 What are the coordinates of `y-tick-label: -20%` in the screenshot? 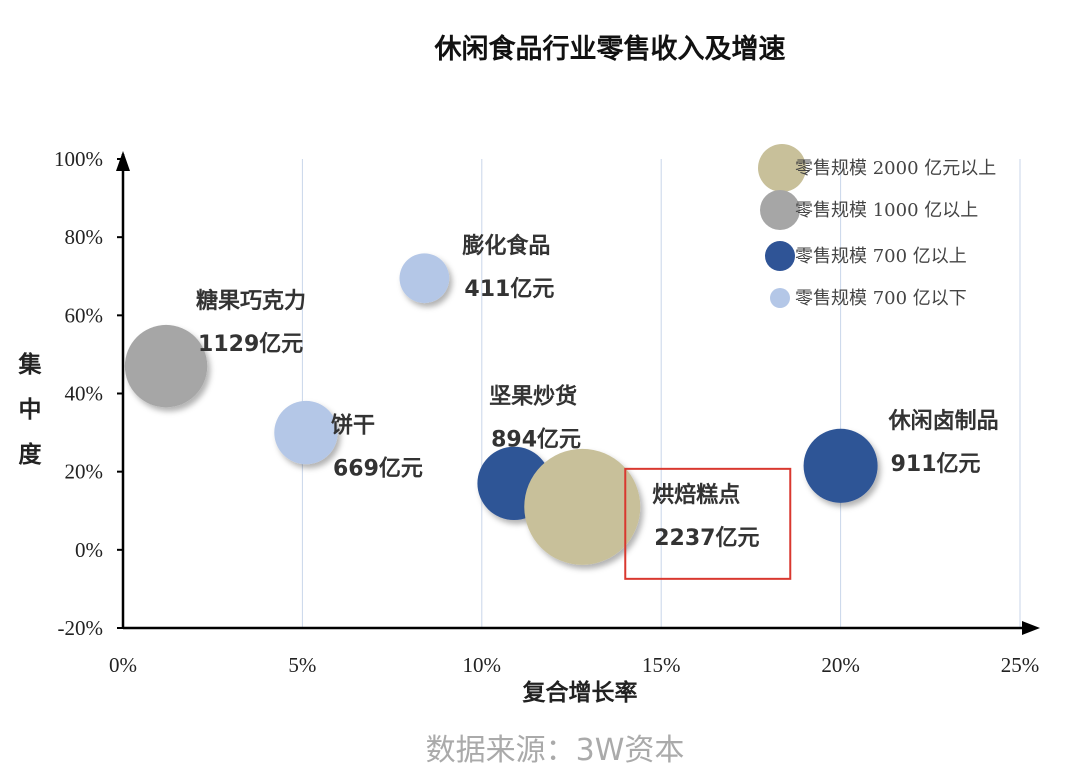 It's located at (81, 628).